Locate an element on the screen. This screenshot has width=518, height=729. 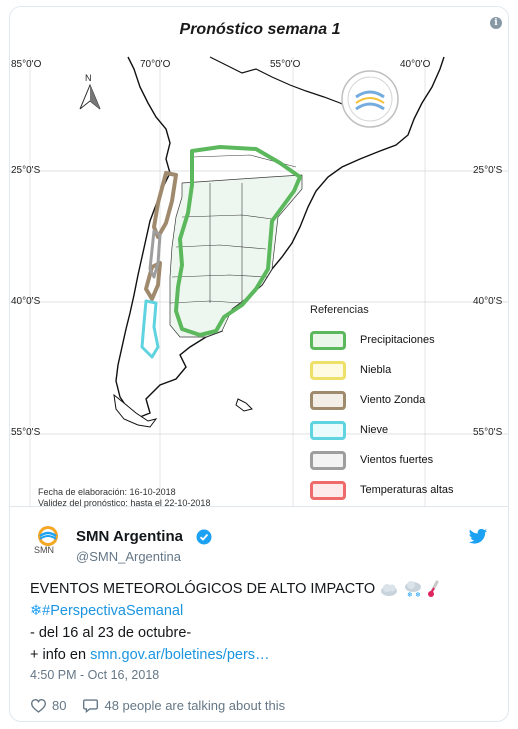
user-handle: @SMN_Argentina is located at coordinates (128, 556).